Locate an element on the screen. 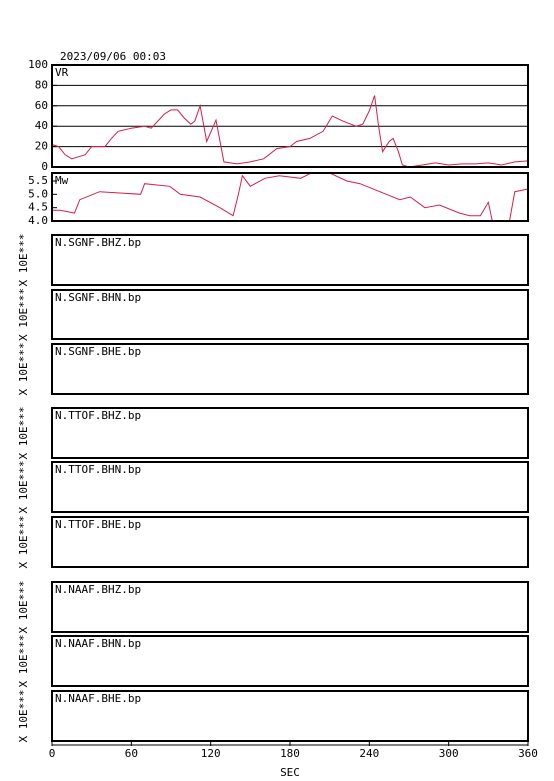  y-tick-label: 40 is located at coordinates (41, 125).